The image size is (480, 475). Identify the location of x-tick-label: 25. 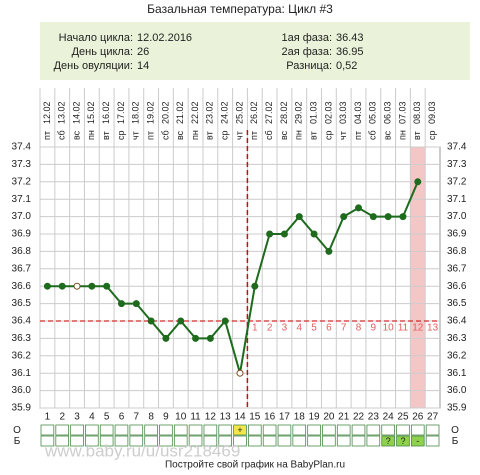
(403, 417).